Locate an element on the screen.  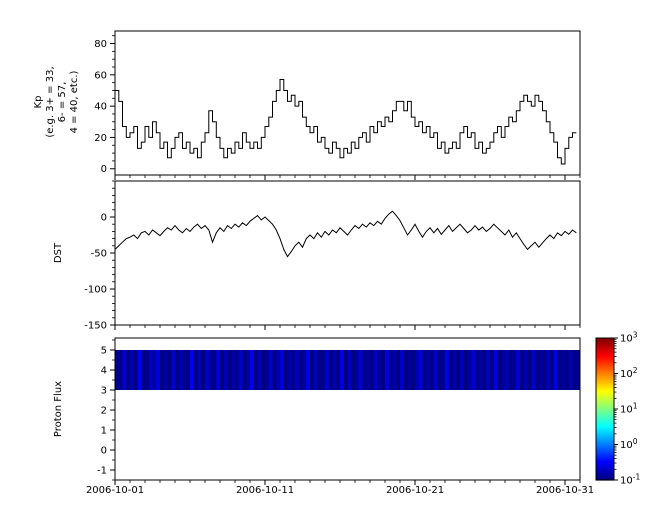
y-tick-label: -100 is located at coordinates (95, 290).